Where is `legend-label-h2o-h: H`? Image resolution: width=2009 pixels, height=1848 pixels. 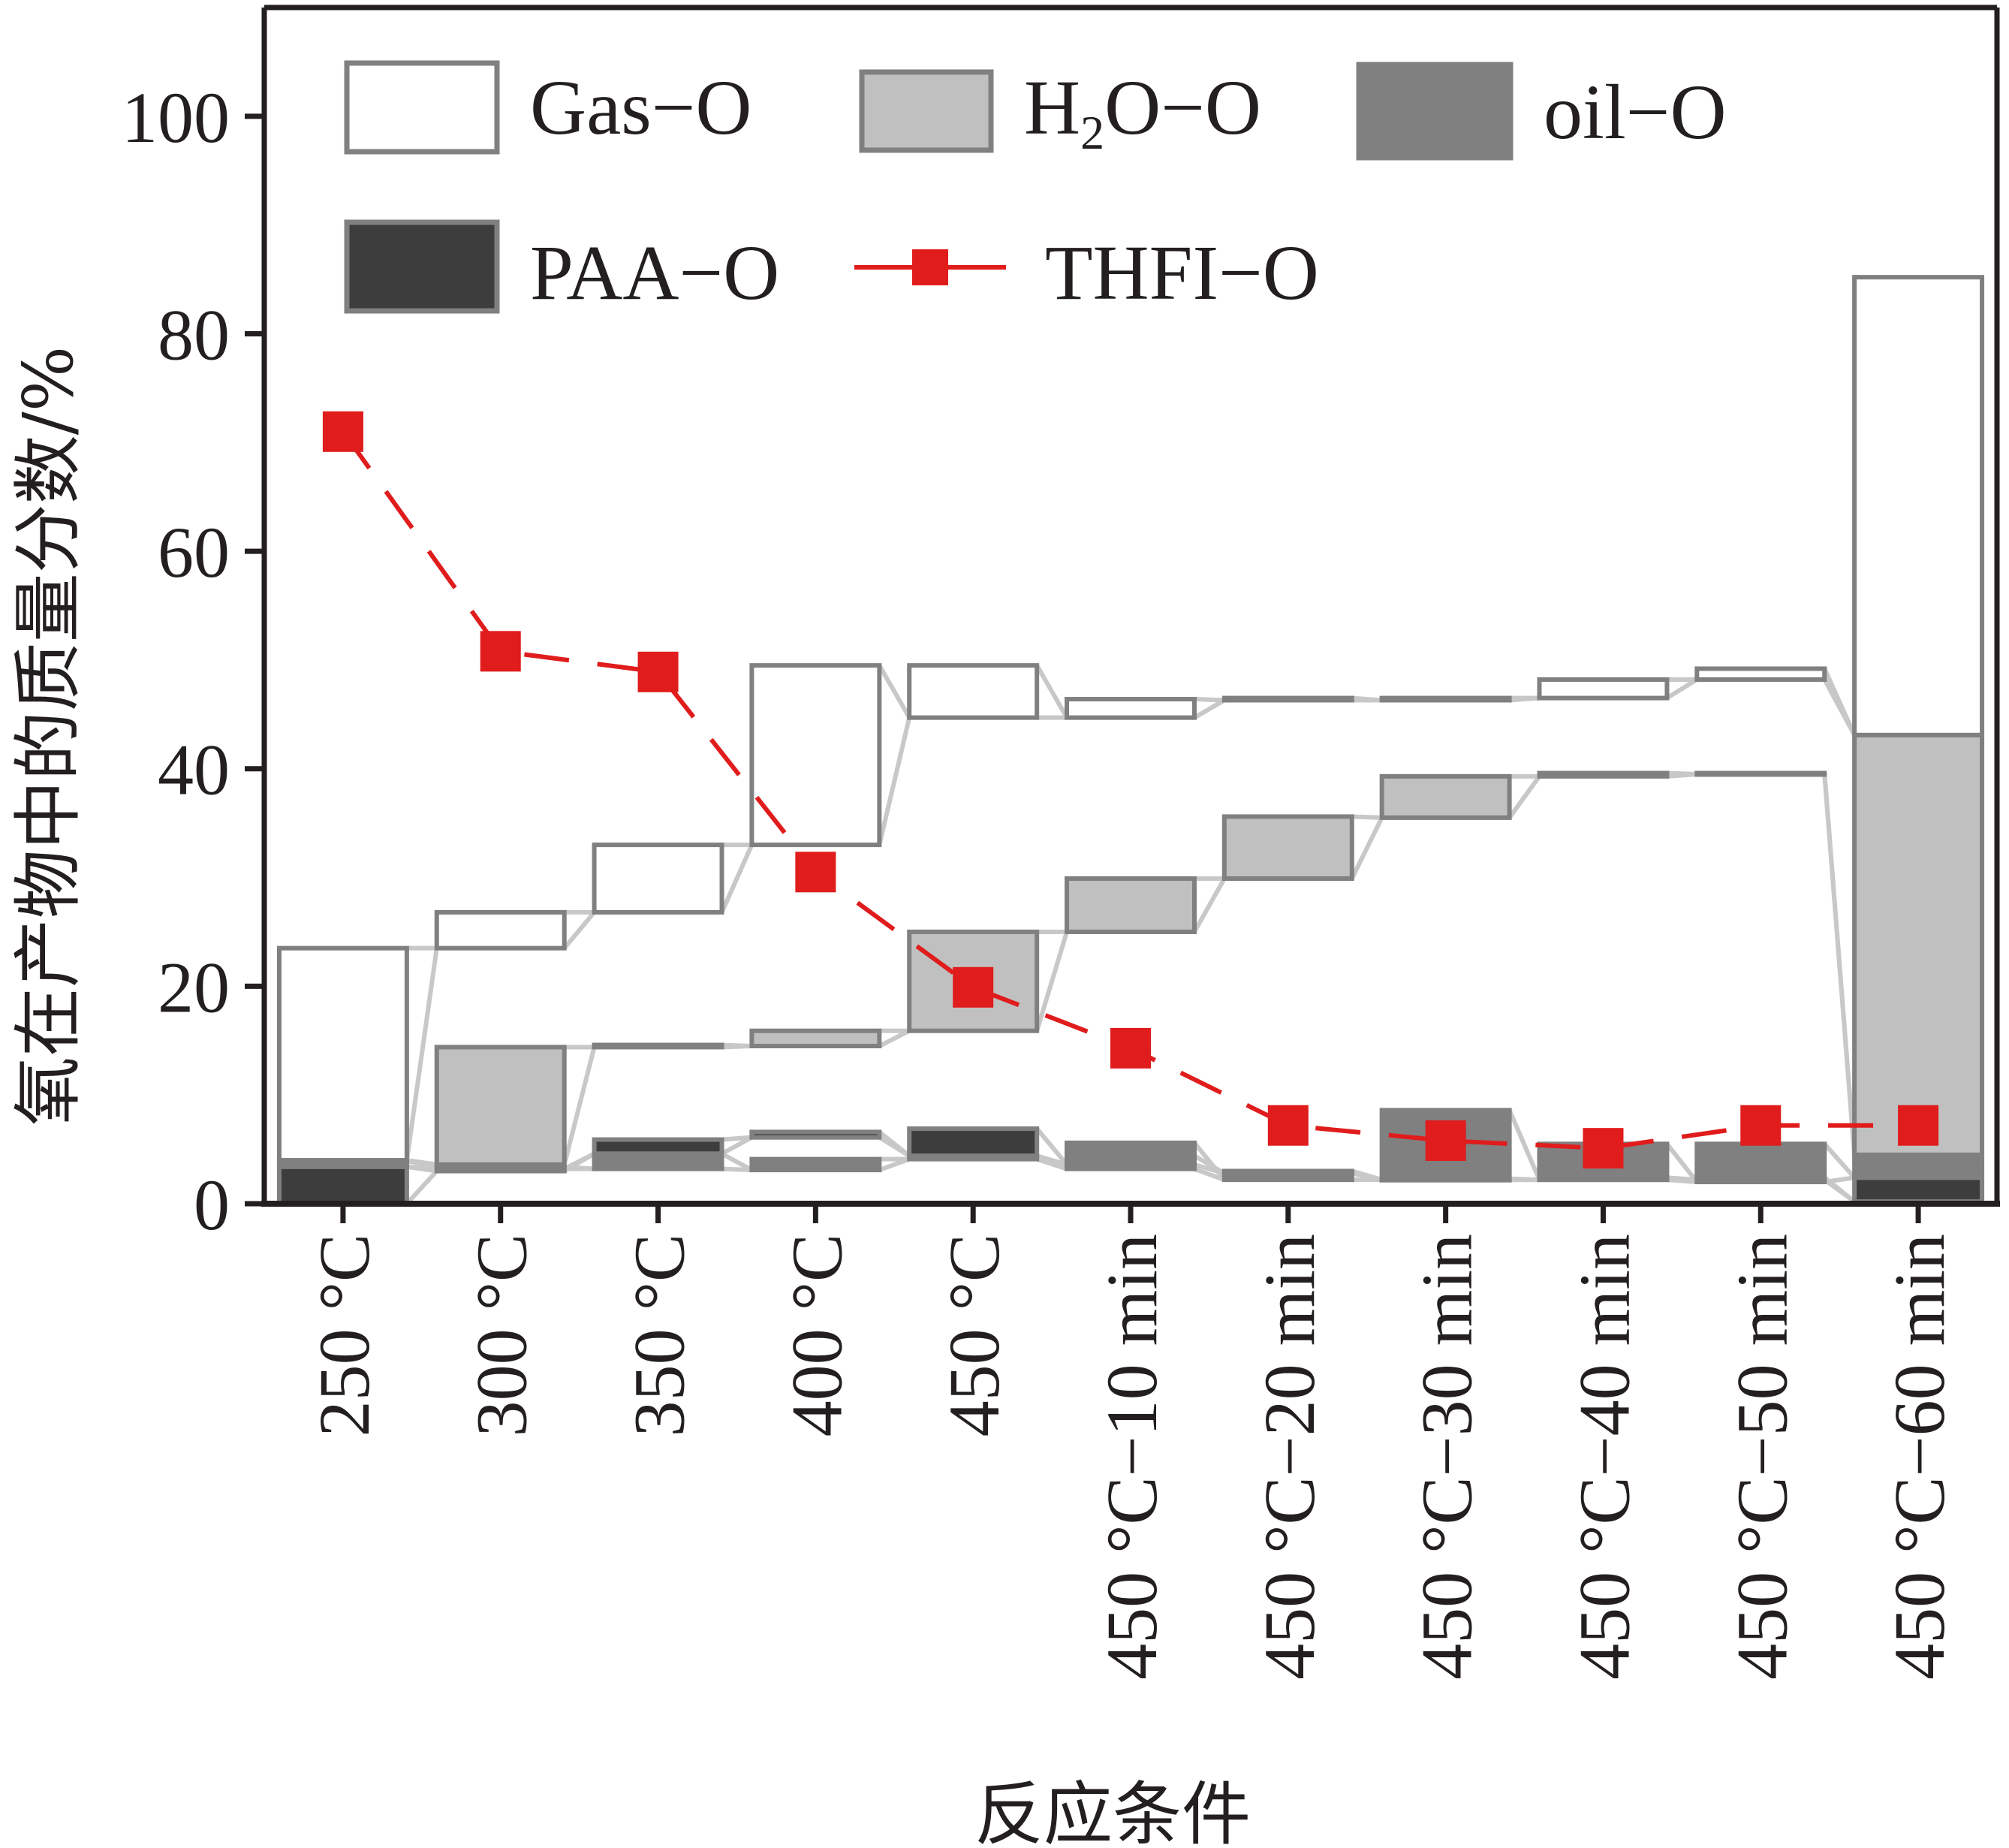
legend-label-h2o-h: H is located at coordinates (1052, 108).